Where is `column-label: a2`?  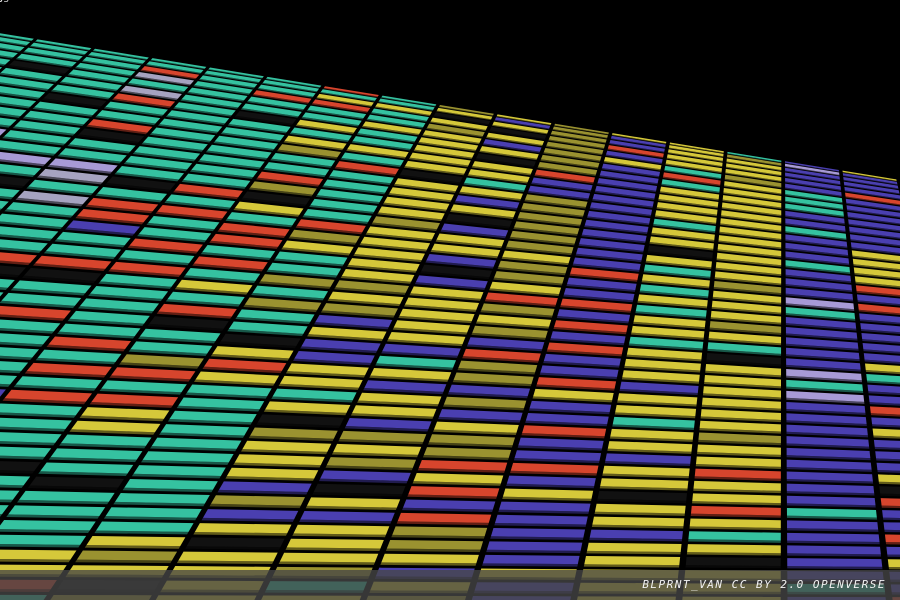
column-label: a2 is located at coordinates (3, 1).